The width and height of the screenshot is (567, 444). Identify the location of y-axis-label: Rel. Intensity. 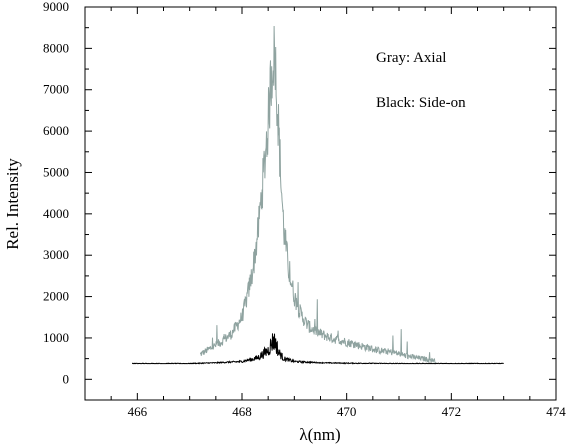
(12, 204).